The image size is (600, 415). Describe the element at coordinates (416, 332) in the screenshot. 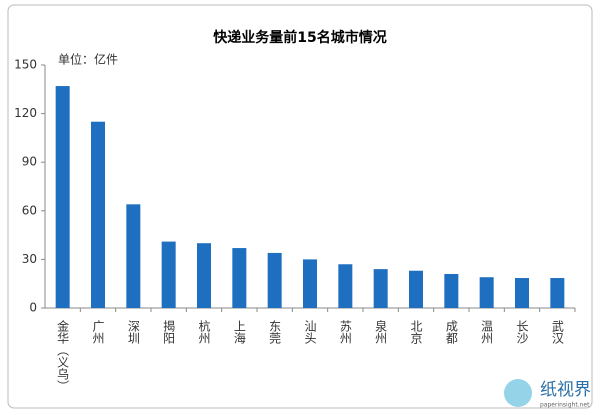

I see `x-tick-label: 北京` at that location.